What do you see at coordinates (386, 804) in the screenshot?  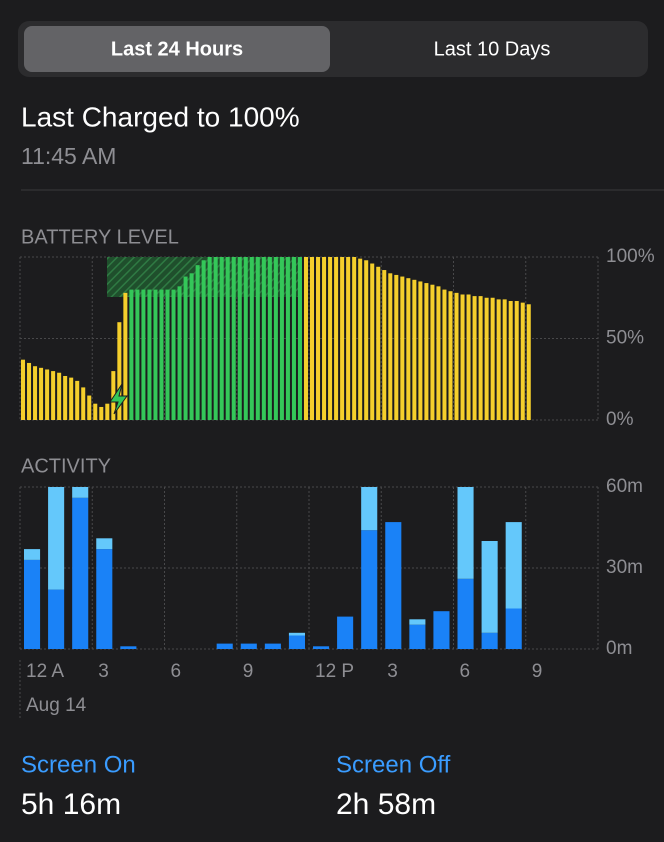 I see `summary-value: 2h 58m` at bounding box center [386, 804].